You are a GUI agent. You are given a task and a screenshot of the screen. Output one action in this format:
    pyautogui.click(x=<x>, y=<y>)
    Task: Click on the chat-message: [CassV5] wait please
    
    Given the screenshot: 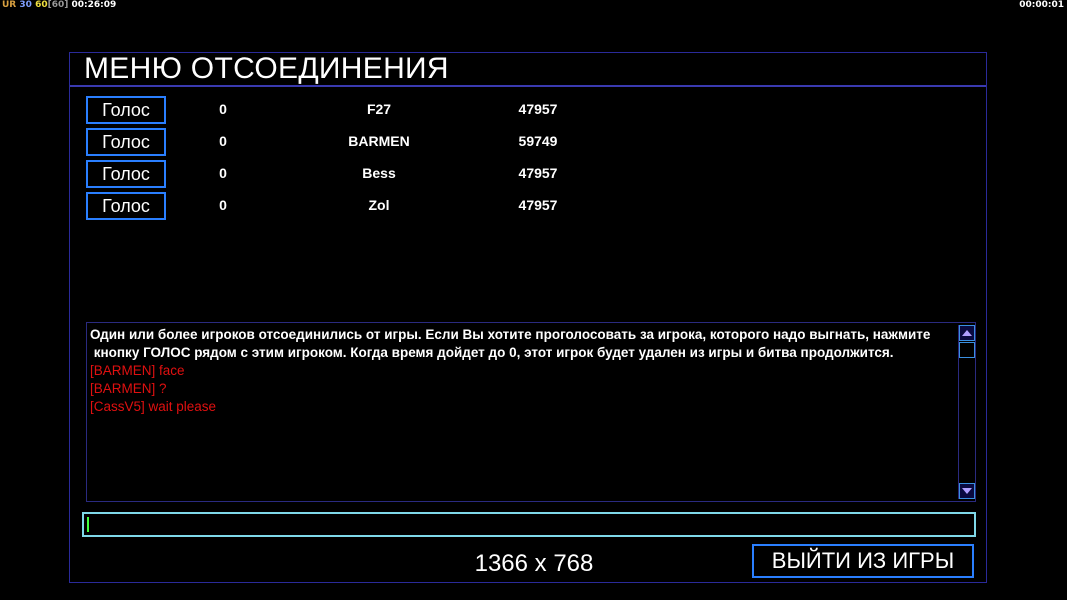 What is the action you would take?
    pyautogui.click(x=153, y=406)
    